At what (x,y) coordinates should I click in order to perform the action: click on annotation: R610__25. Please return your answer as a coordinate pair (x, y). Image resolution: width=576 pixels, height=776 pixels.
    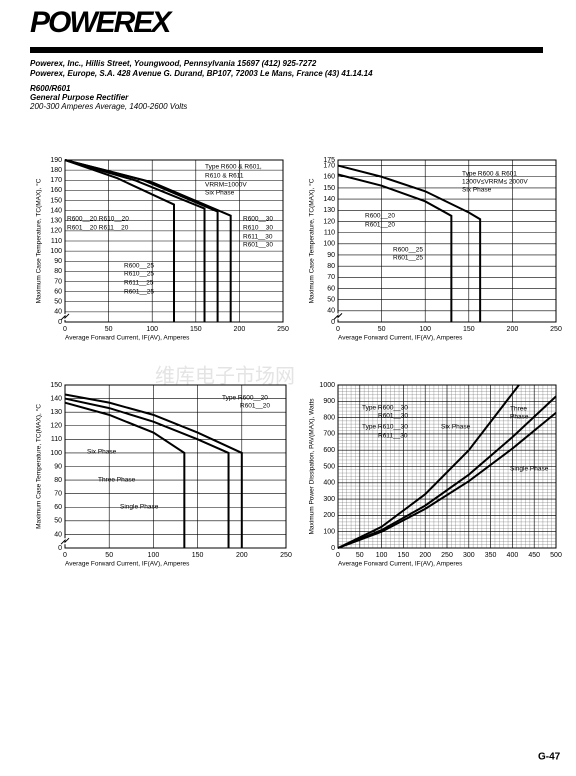
    Looking at the image, I should click on (139, 274).